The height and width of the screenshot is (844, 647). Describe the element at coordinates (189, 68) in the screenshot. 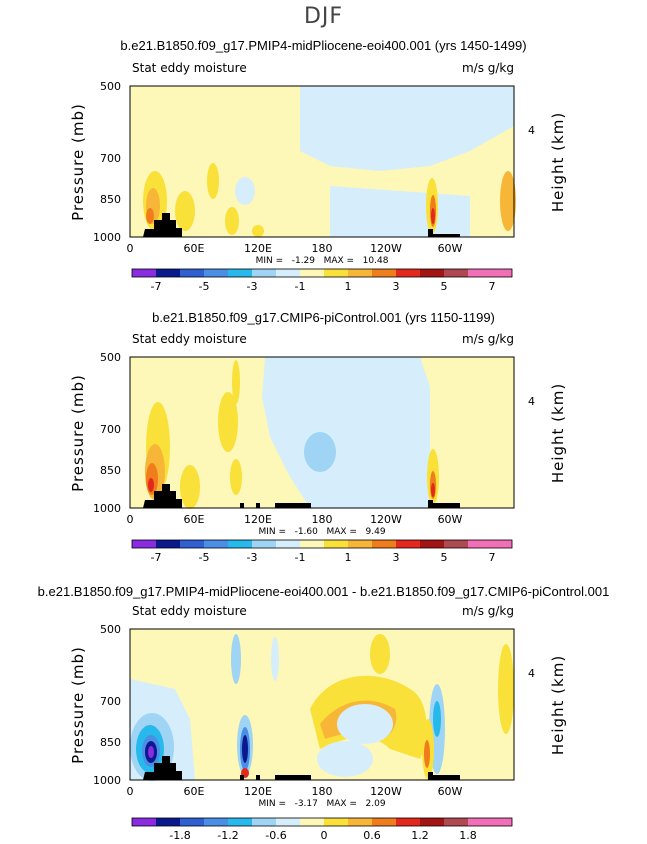

I see `panel-1-left-label: Stat eddy moisture` at that location.